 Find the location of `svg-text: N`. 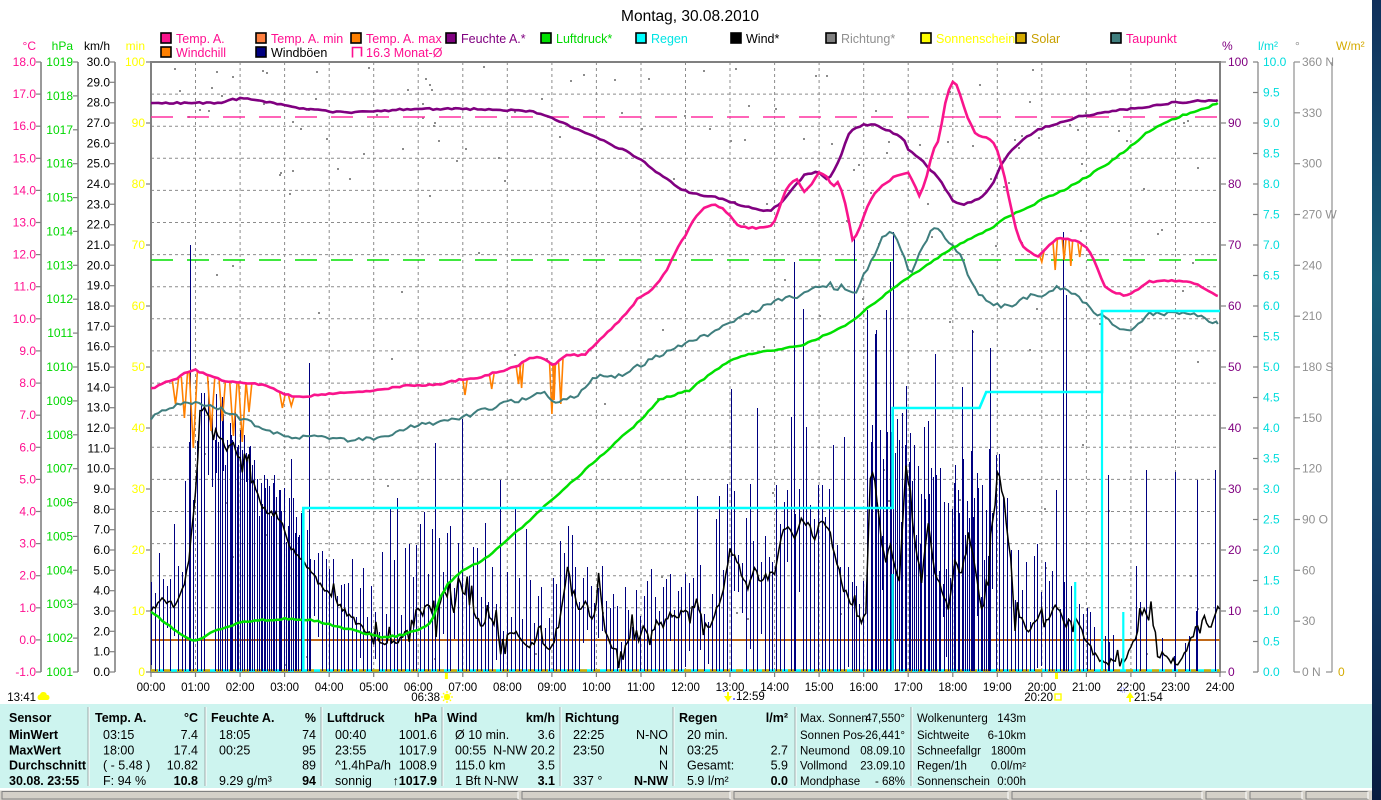

svg-text: N is located at coordinates (663, 766).